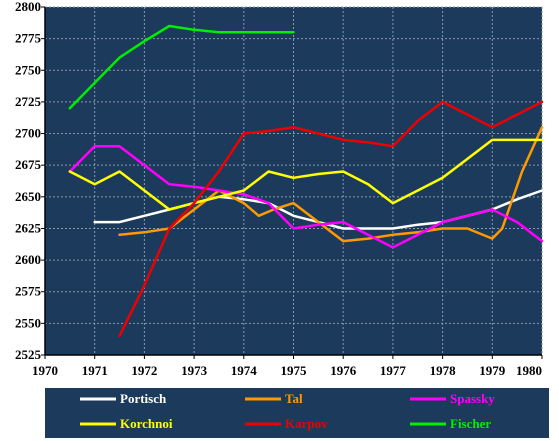  Describe the element at coordinates (294, 398) in the screenshot. I see `legend-label-tal: Tal` at that location.